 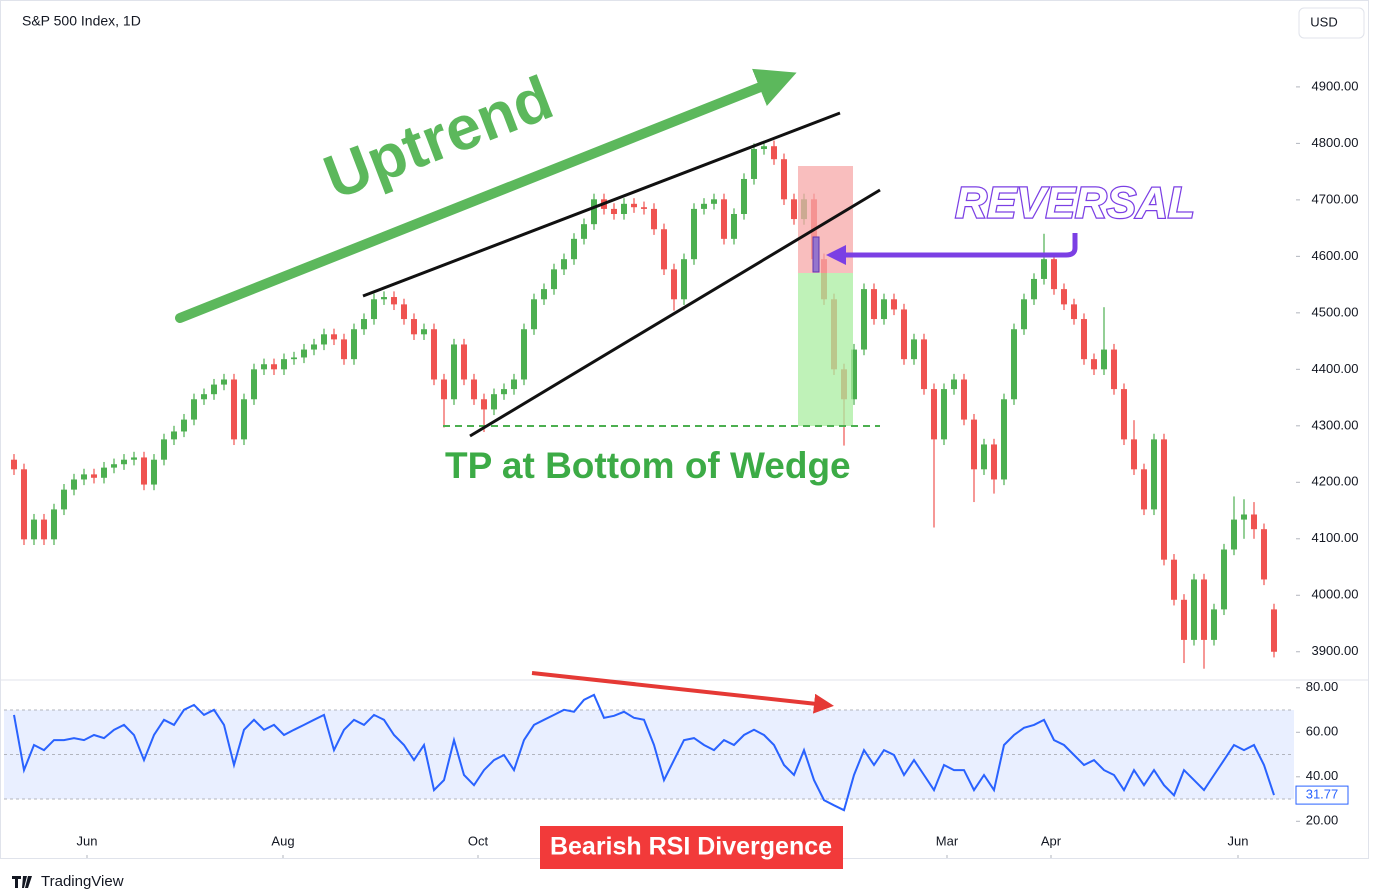 I want to click on target-zone, so click(x=825, y=349).